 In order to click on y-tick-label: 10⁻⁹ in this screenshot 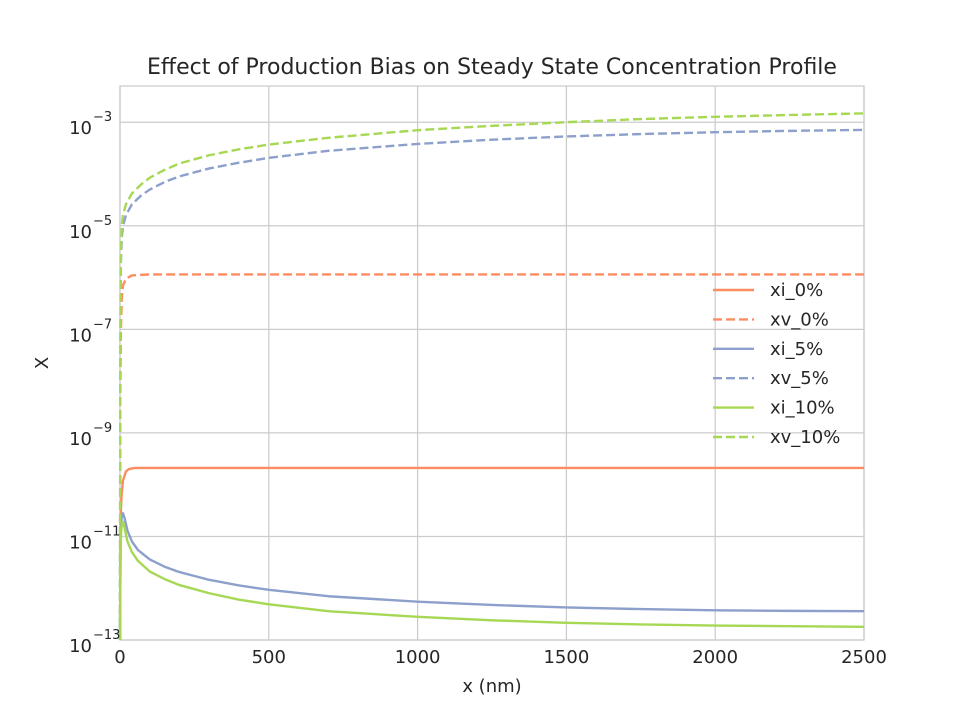, I will do `click(90, 435)`.